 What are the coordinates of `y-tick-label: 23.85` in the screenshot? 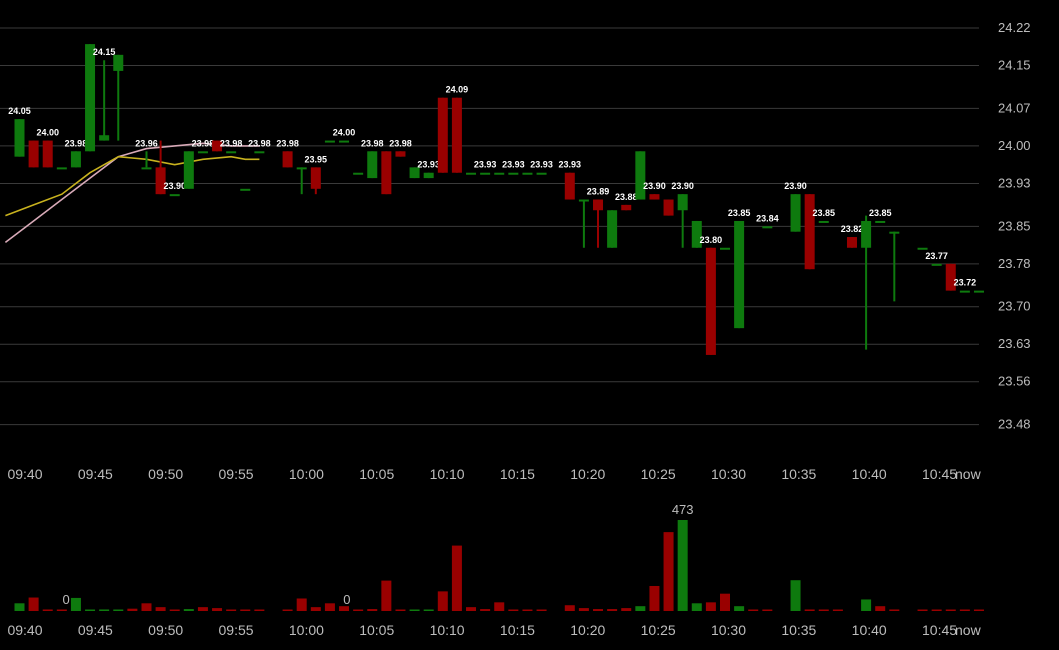 It's located at (1014, 225).